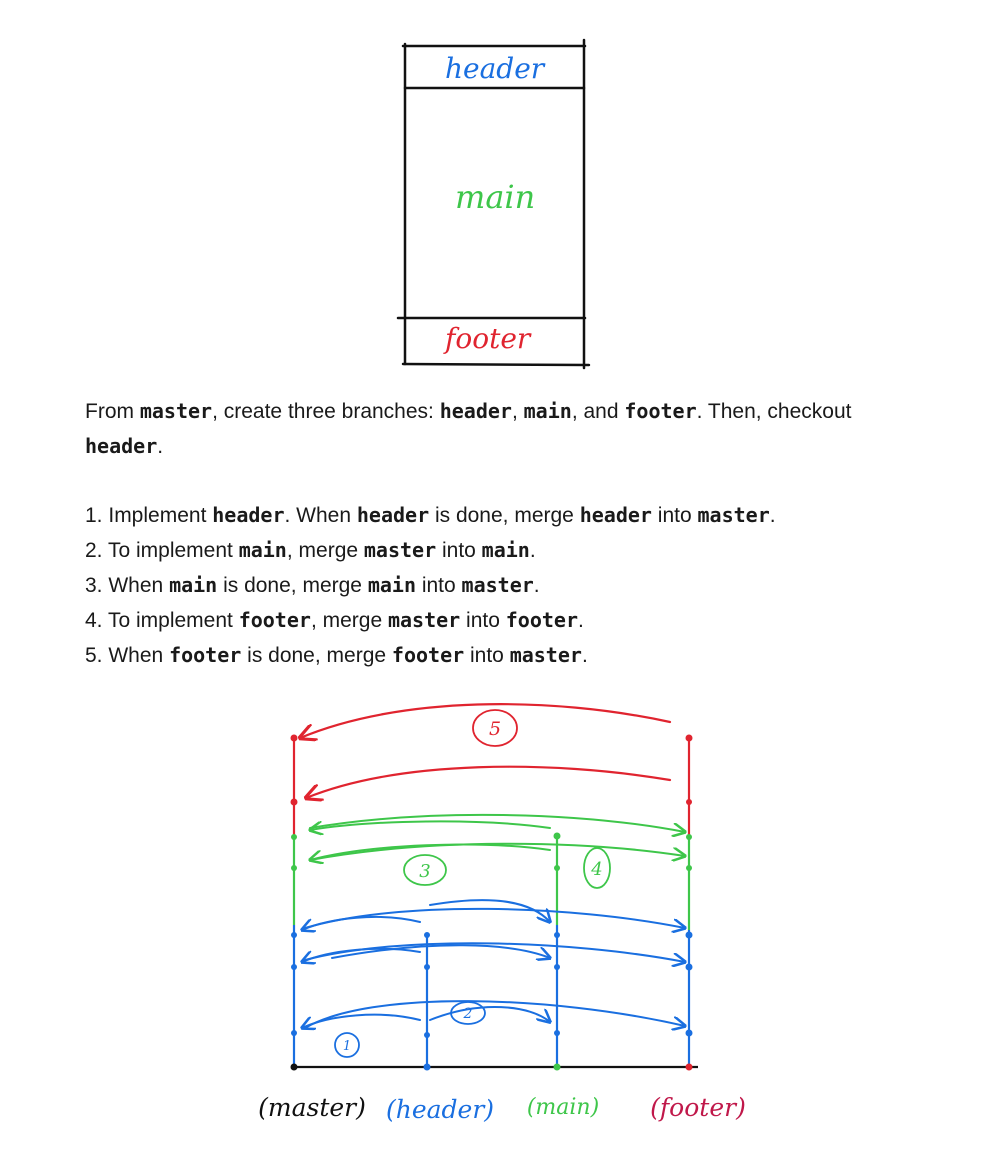  Describe the element at coordinates (326, 411) in the screenshot. I see `intro-text: , create three branches:` at that location.